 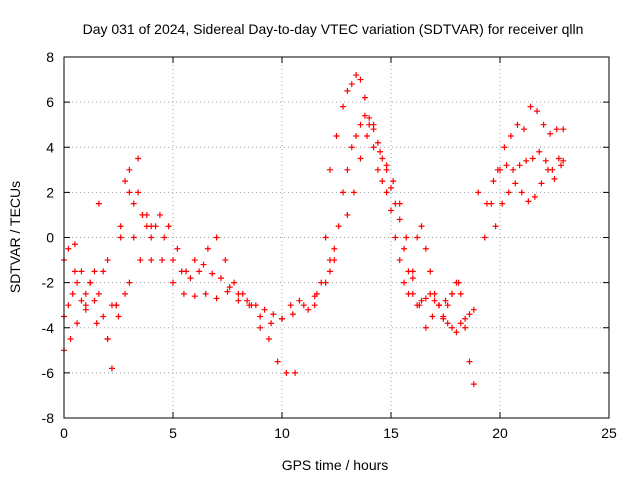 What do you see at coordinates (403, 226) in the screenshot?
I see `series-track-g` at bounding box center [403, 226].